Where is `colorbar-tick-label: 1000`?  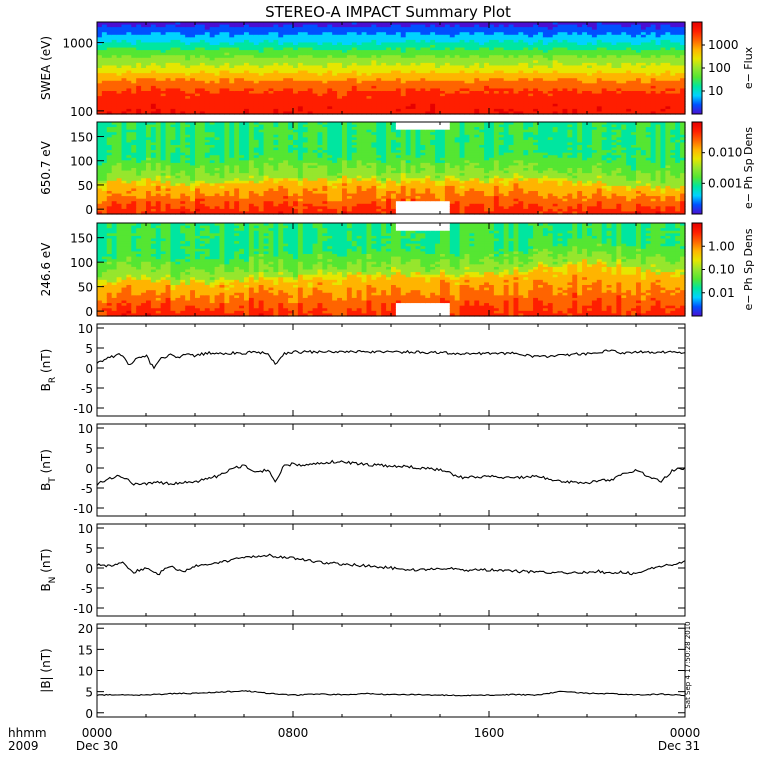
colorbar-tick-label: 1000 is located at coordinates (723, 45).